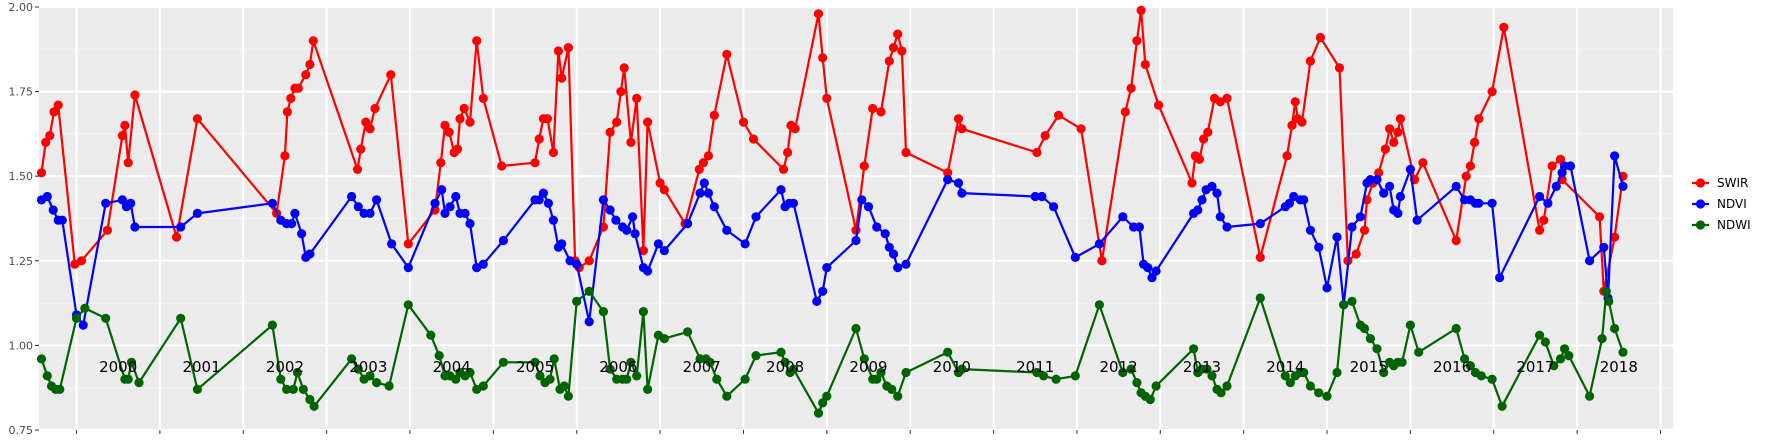 This screenshot has height=442, width=1773. Describe the element at coordinates (1734, 225) in the screenshot. I see `legend-label-ndwi: NDWI` at that location.